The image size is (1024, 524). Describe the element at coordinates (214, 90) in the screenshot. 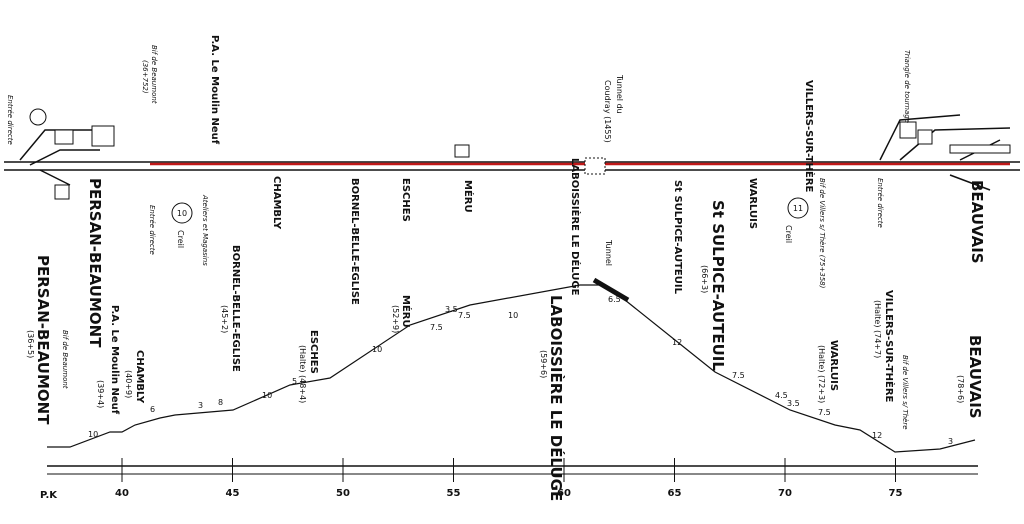

I see `schematic-label: P.A. Le Moulin Neuf` at that location.